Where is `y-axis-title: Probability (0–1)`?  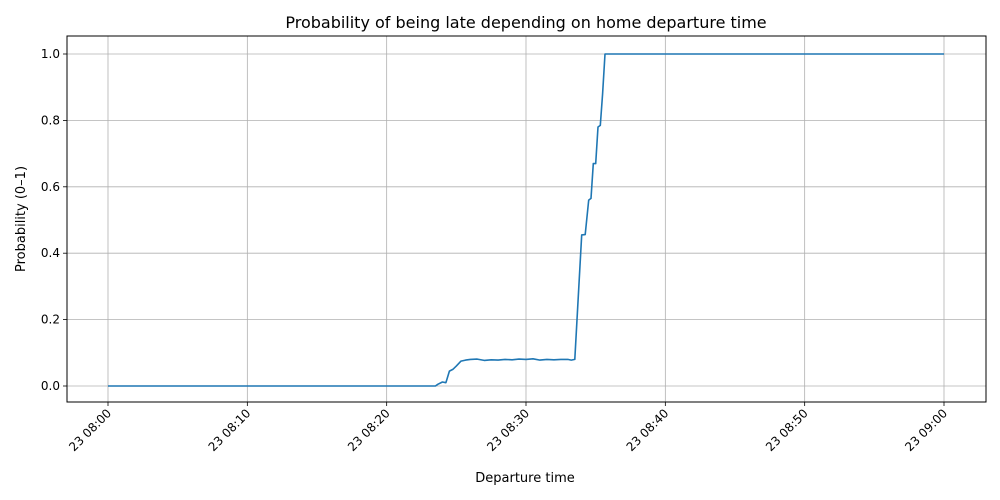
y-axis-title: Probability (0–1) is located at coordinates (21, 219).